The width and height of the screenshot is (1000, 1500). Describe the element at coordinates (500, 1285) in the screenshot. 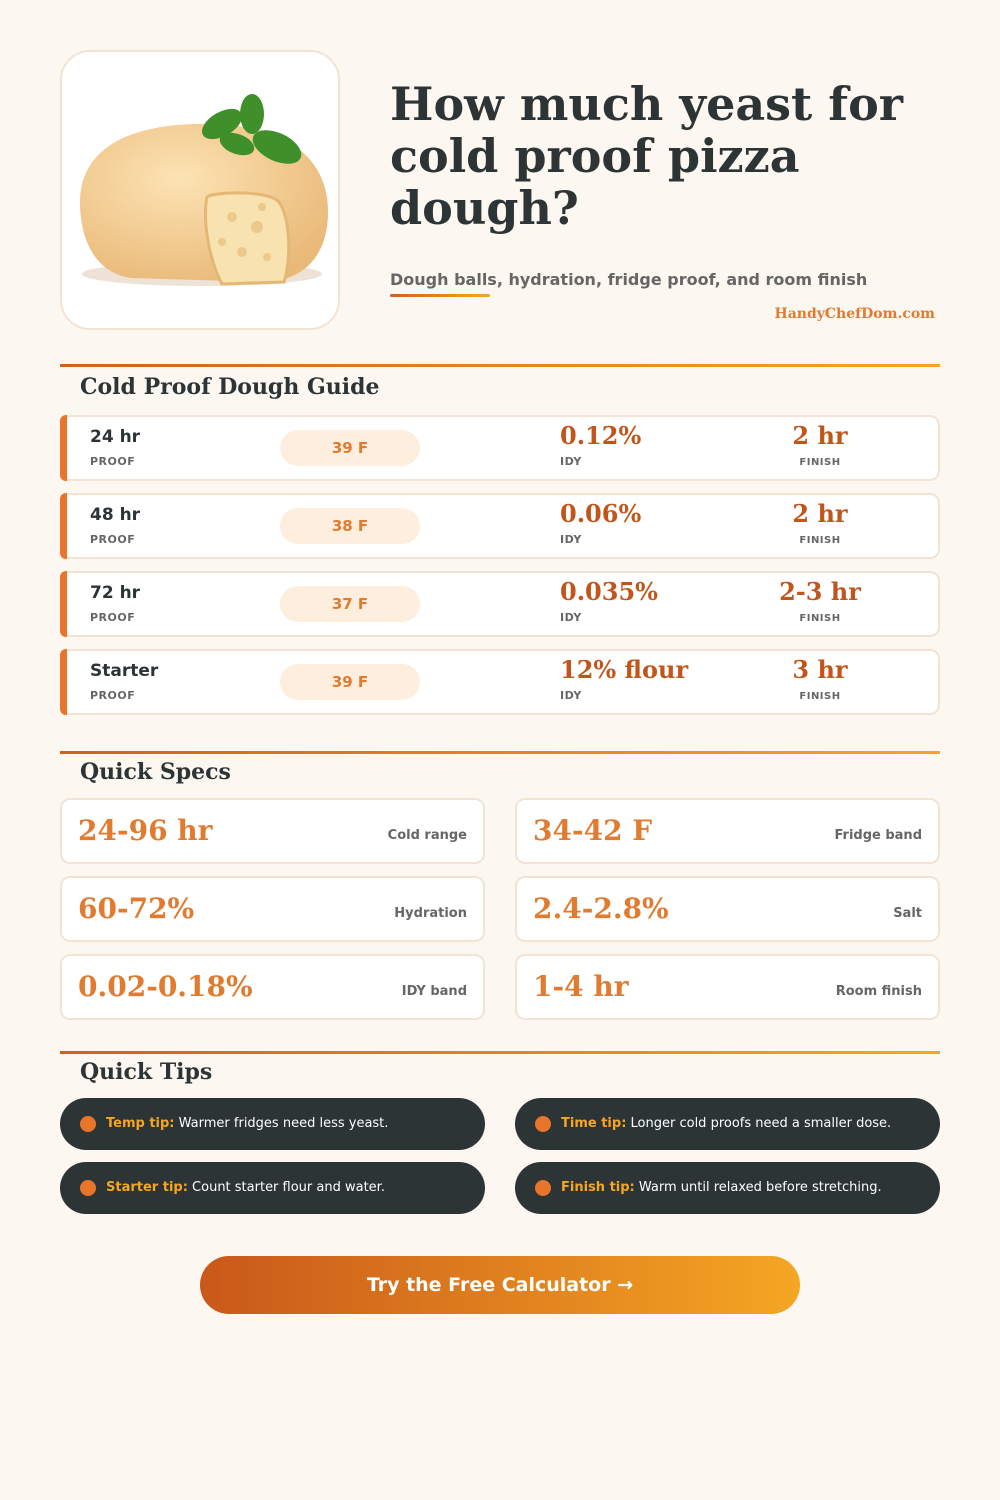

I see `cta-button: Try the Free Calculator →` at that location.